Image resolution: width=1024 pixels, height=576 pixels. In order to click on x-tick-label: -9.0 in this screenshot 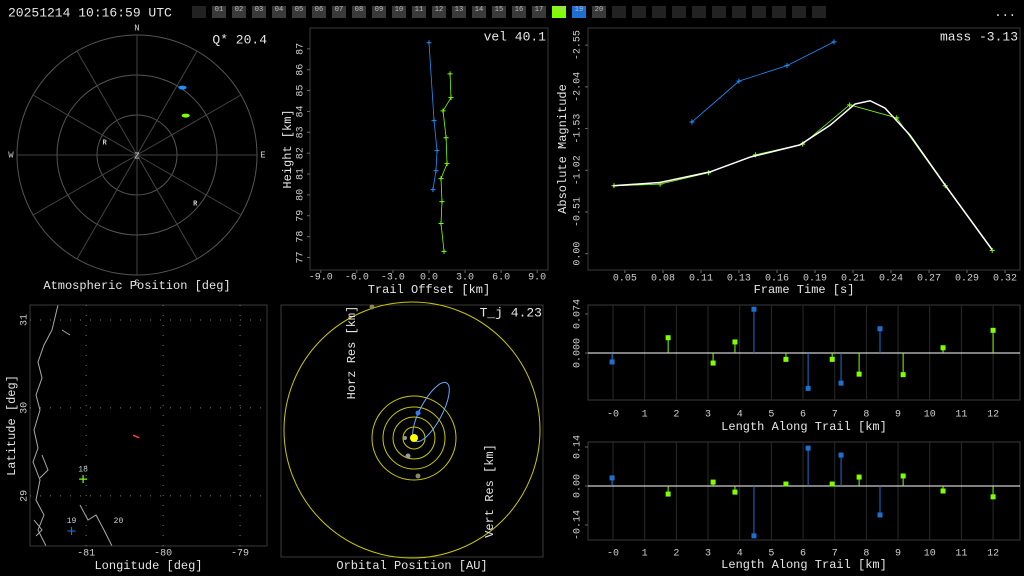, I will do `click(321, 278)`.